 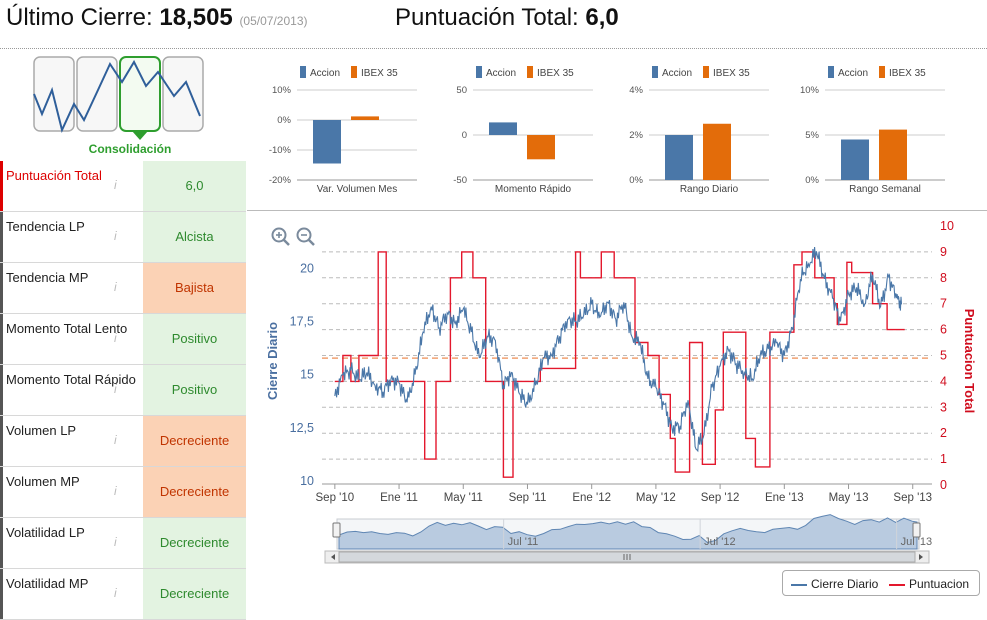 I want to click on main-legend: Cierre Diario Puntuacion, so click(x=881, y=583).